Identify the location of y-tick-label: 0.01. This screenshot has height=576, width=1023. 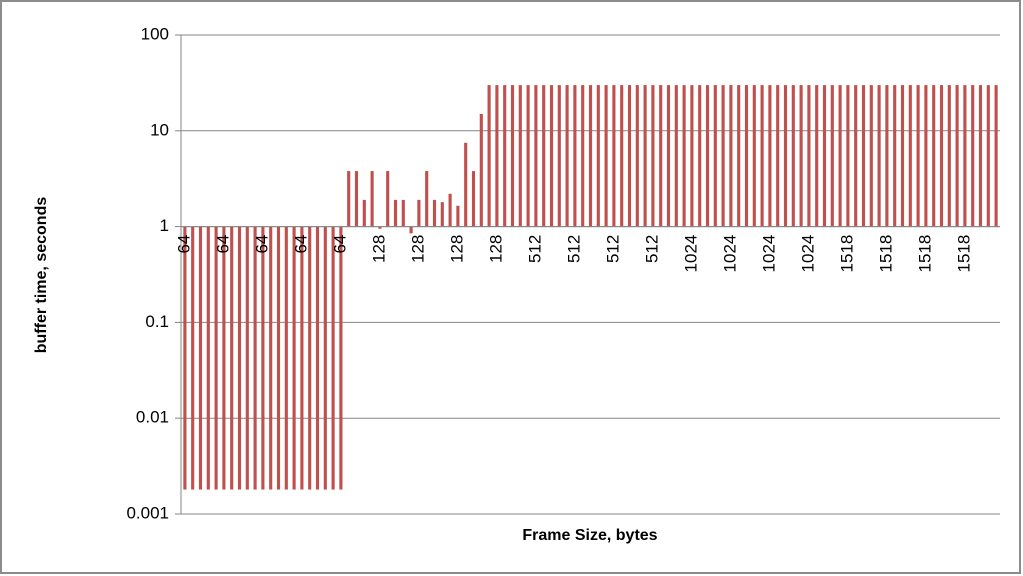
(152, 417).